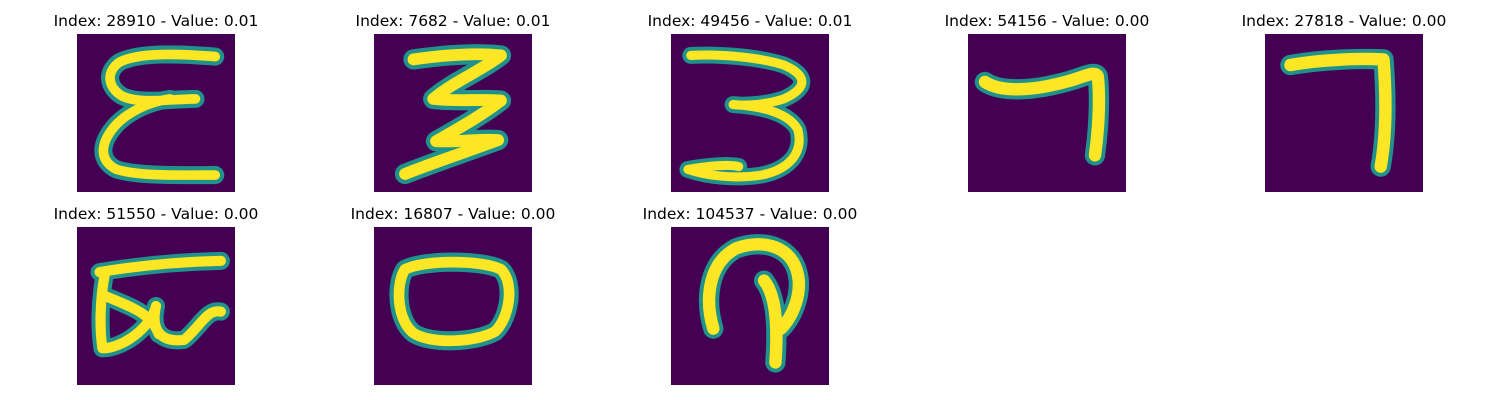 The width and height of the screenshot is (1500, 400). I want to click on three-zigzag-icon, so click(453, 114).